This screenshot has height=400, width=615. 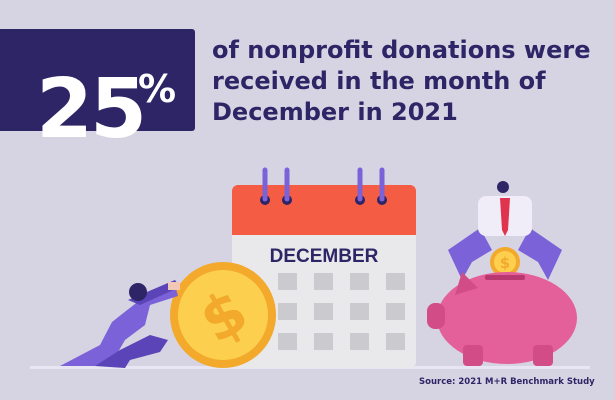 I want to click on stat-box: 25 %, so click(x=97, y=93).